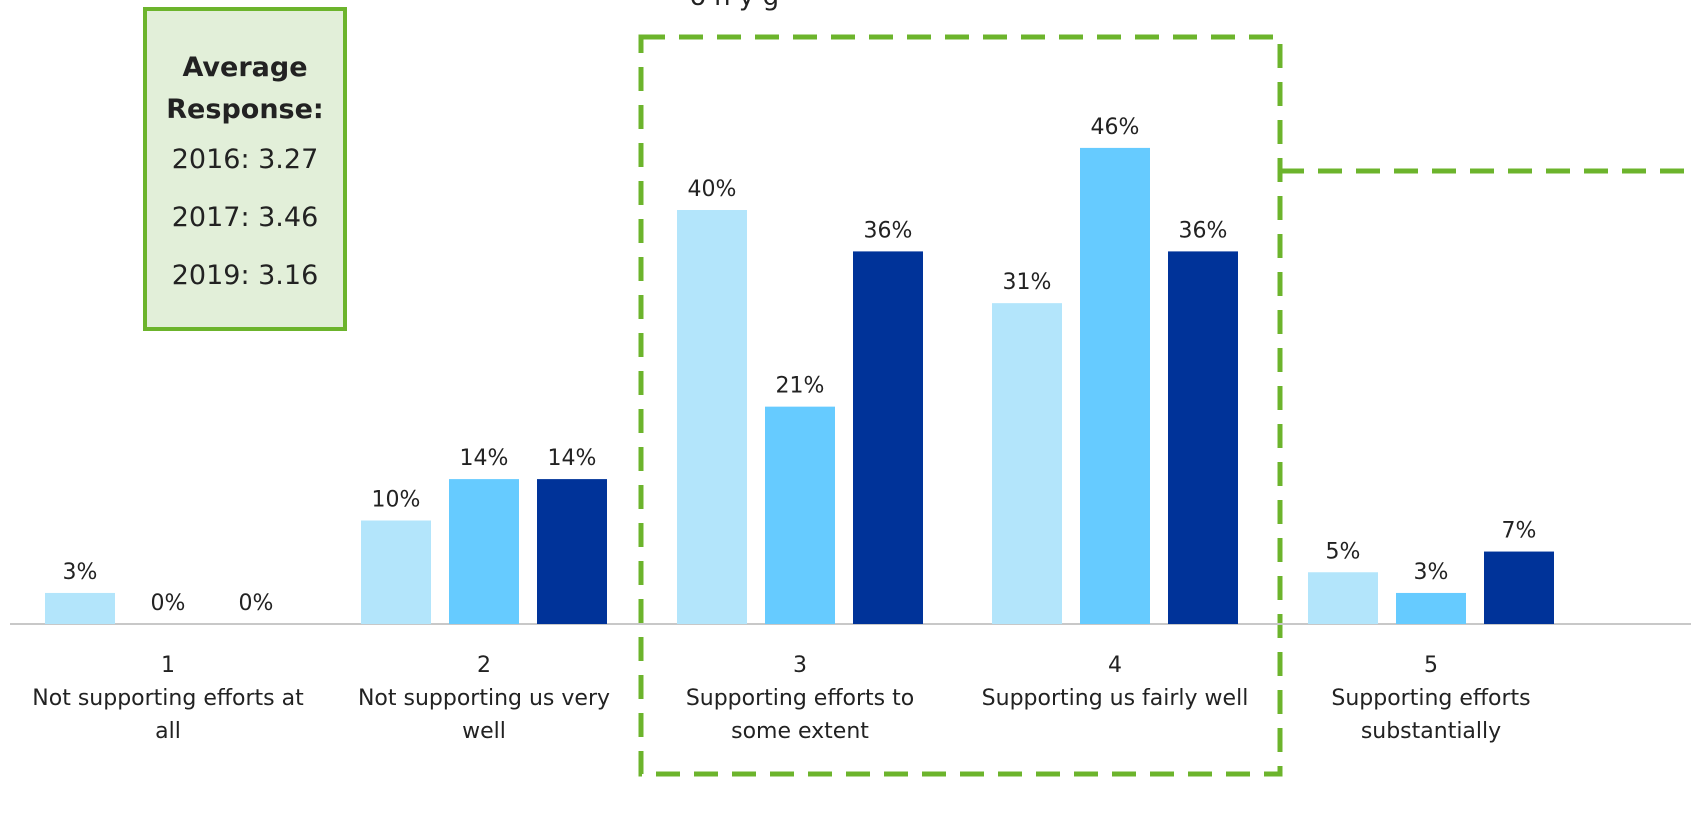  Describe the element at coordinates (1431, 731) in the screenshot. I see `category-label-5-line3: substantially` at that location.